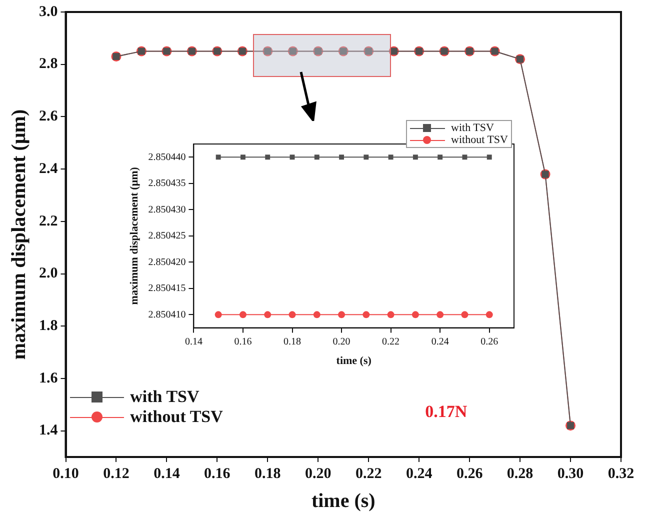 This screenshot has width=665, height=522. Describe the element at coordinates (48, 64) in the screenshot. I see `y-tick-label: 2.8` at that location.